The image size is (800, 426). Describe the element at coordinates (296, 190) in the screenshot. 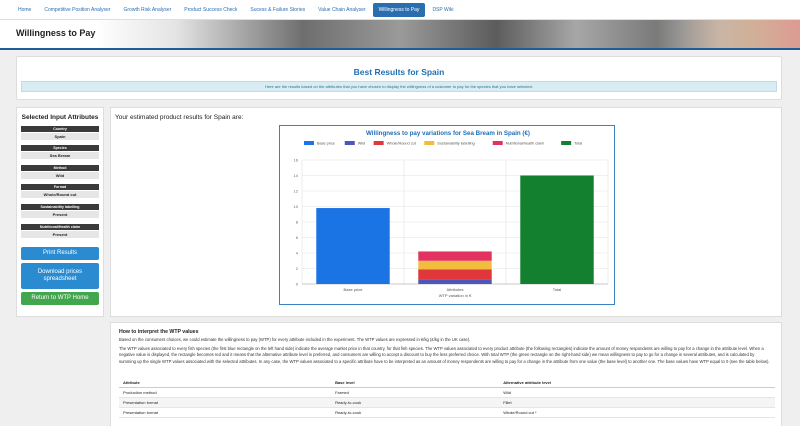

I see `y-tick-label: 12` at that location.